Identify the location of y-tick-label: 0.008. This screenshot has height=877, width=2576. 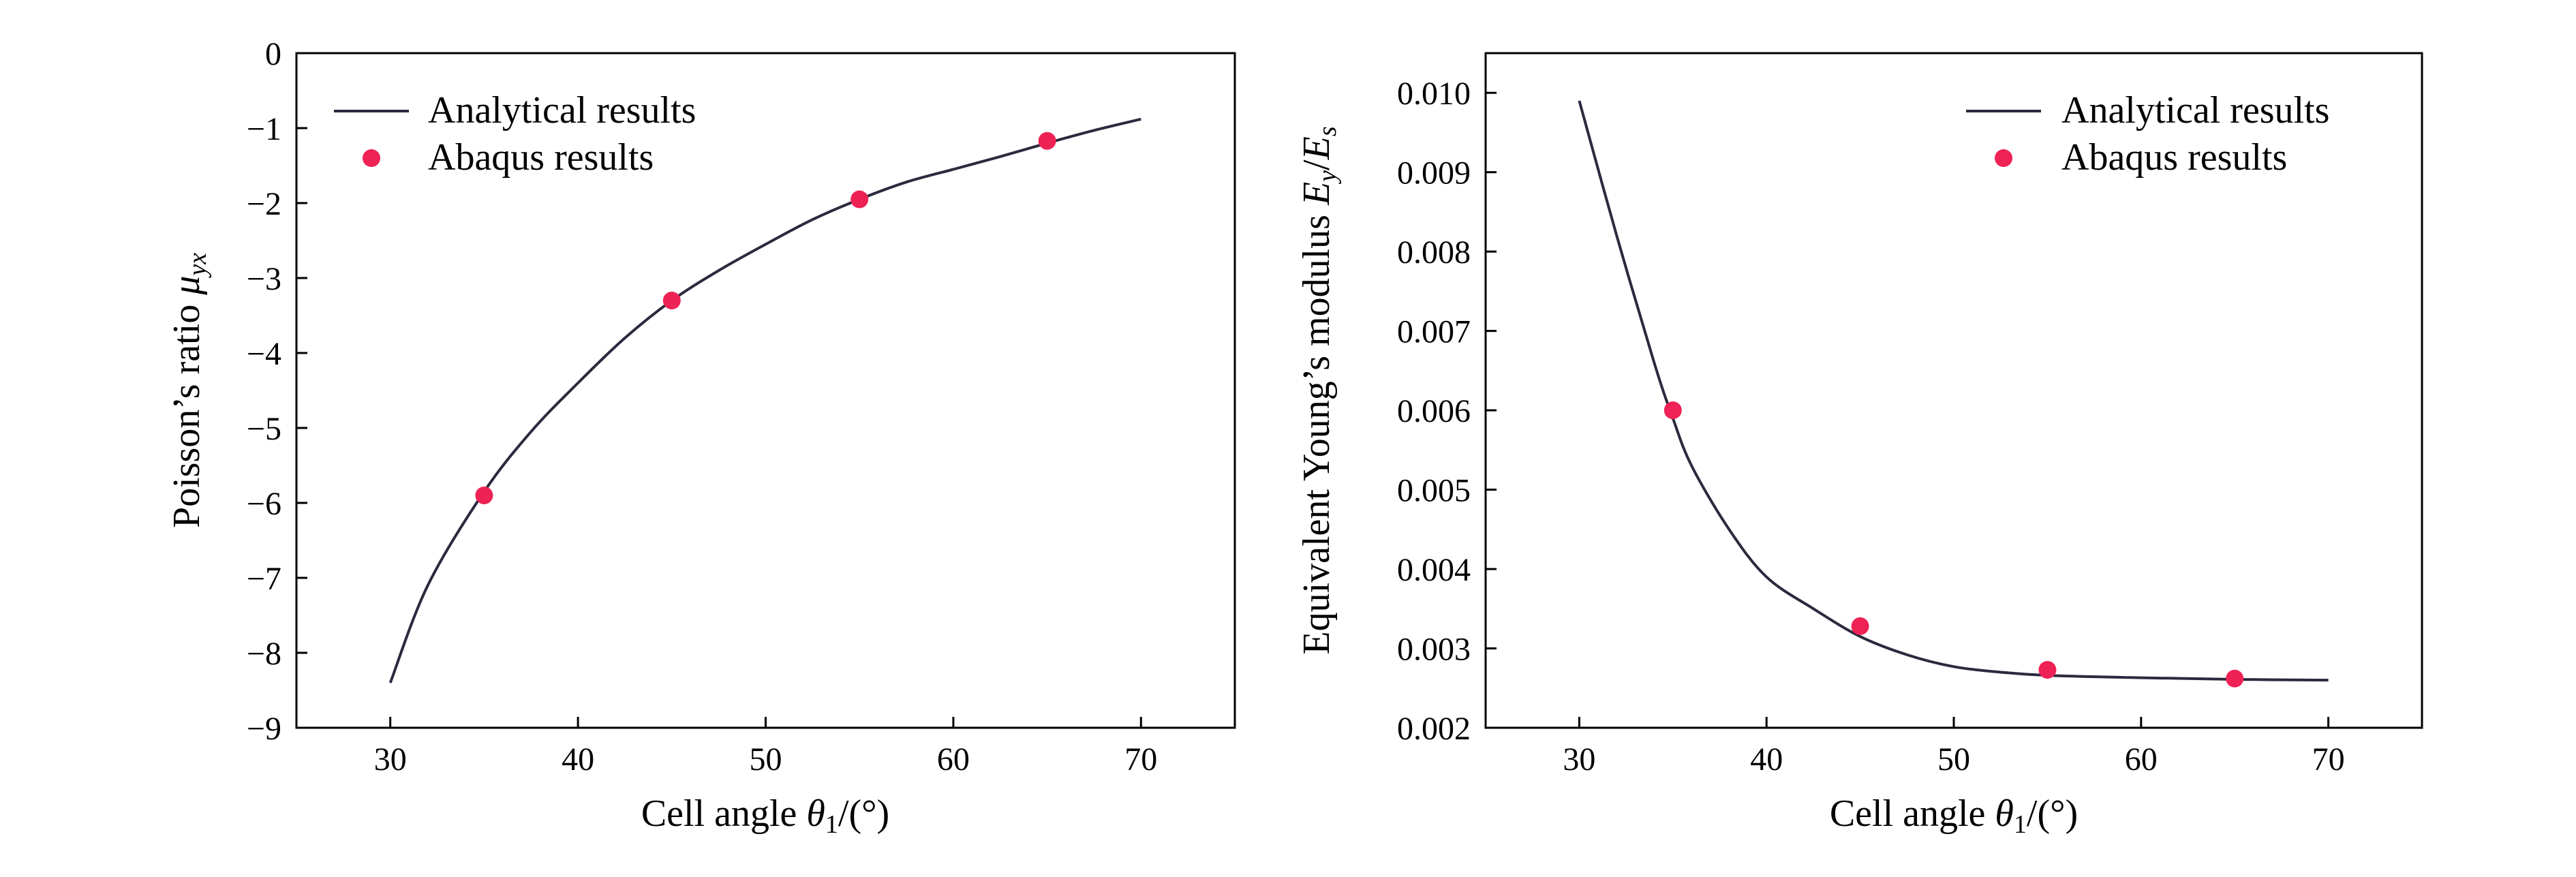
(1434, 252).